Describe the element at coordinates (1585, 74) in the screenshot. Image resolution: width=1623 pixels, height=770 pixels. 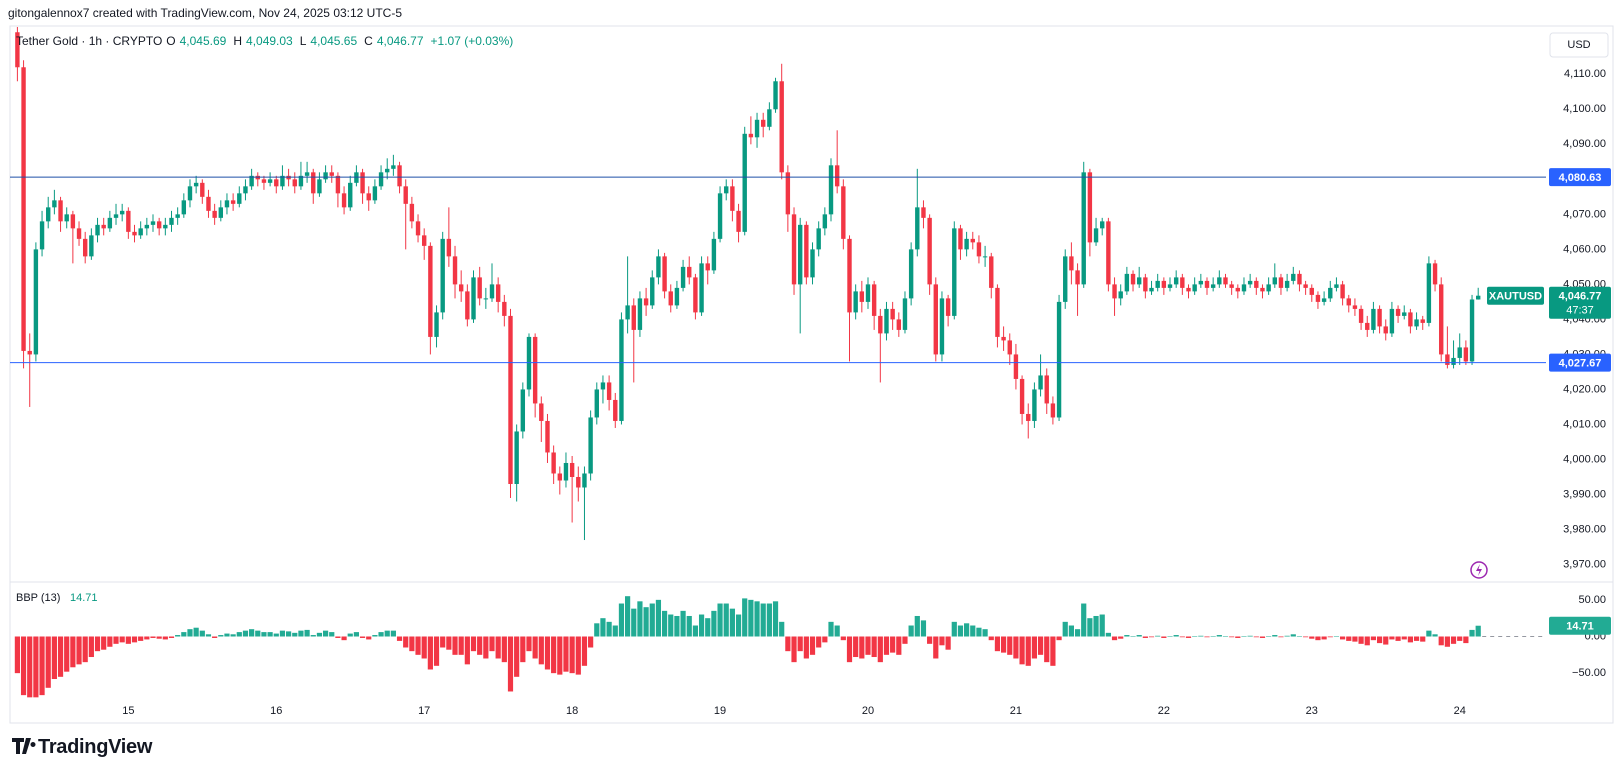
I see `y-tick-label: 4,110.00` at that location.